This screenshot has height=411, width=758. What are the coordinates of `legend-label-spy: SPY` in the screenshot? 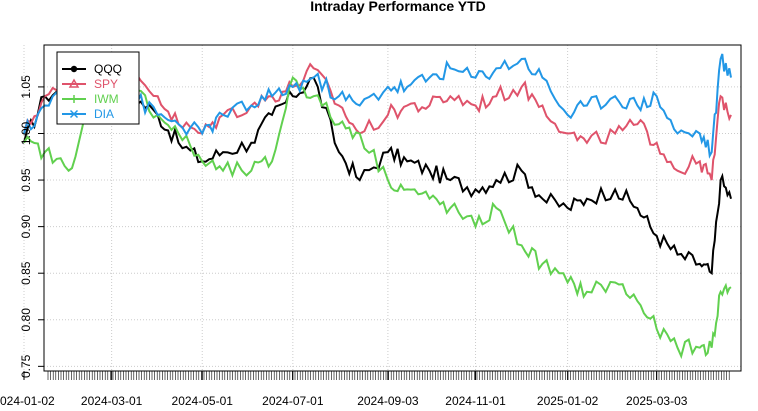 It's located at (106, 84).